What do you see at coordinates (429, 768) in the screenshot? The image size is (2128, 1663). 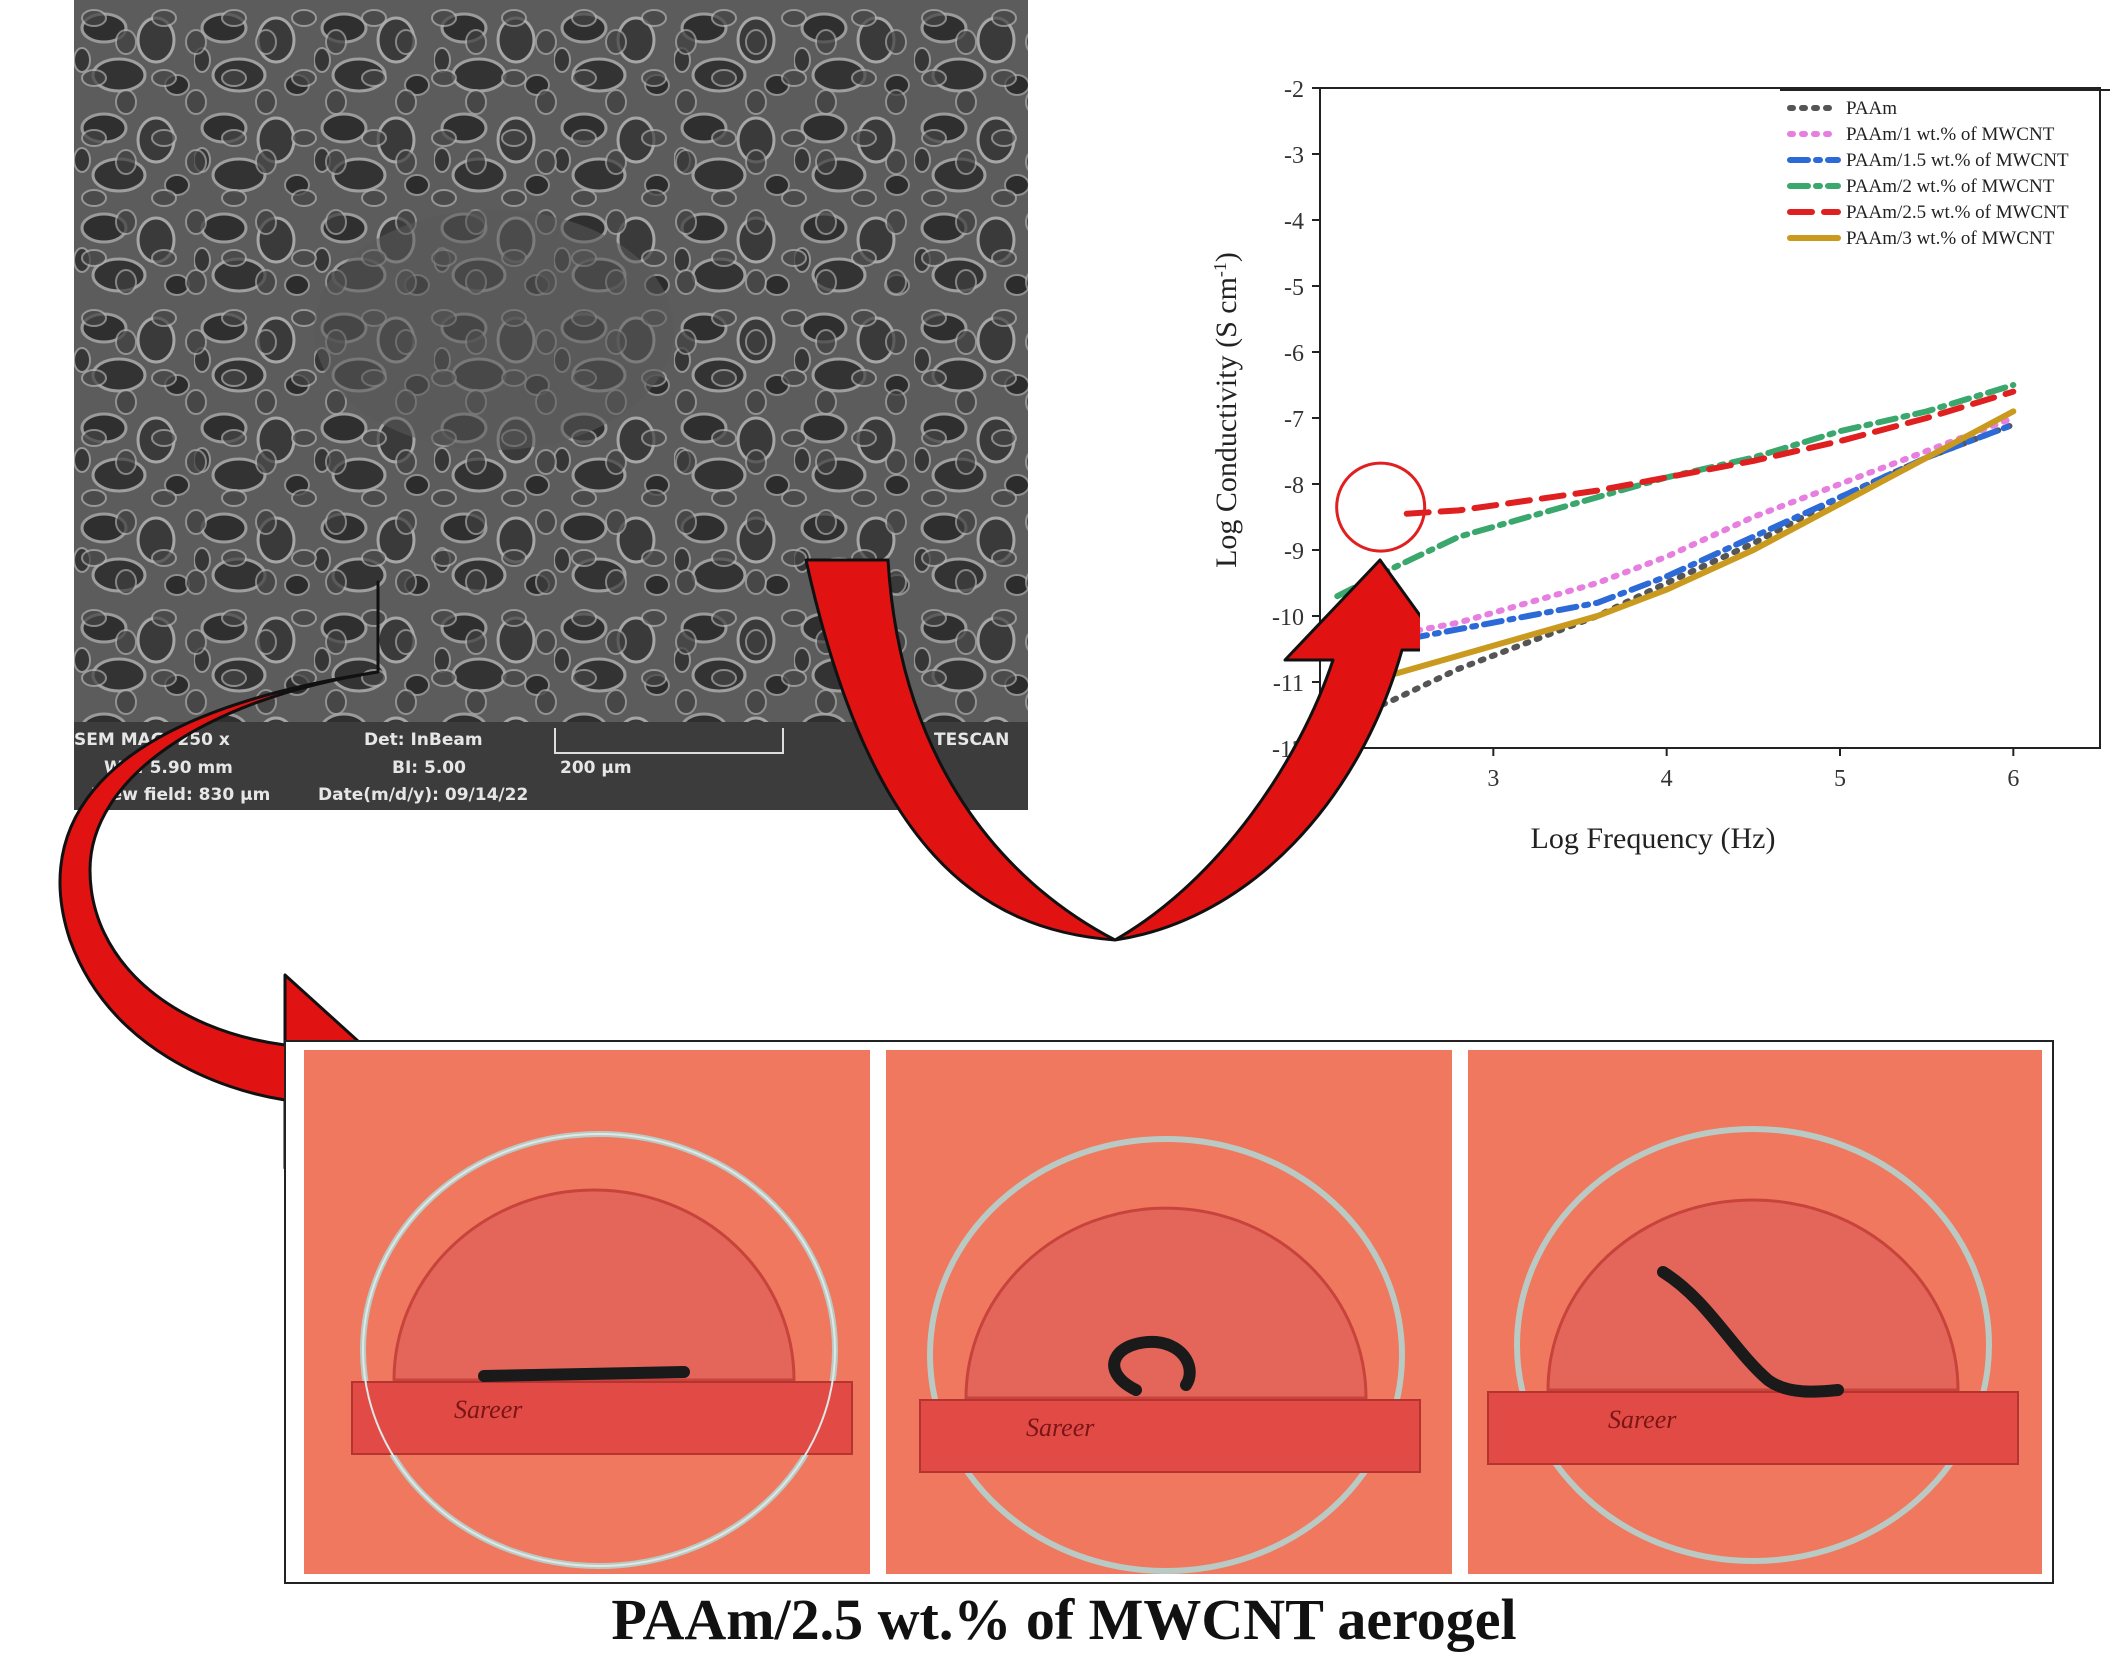 I see `sem-bi: BI: 5.00` at bounding box center [429, 768].